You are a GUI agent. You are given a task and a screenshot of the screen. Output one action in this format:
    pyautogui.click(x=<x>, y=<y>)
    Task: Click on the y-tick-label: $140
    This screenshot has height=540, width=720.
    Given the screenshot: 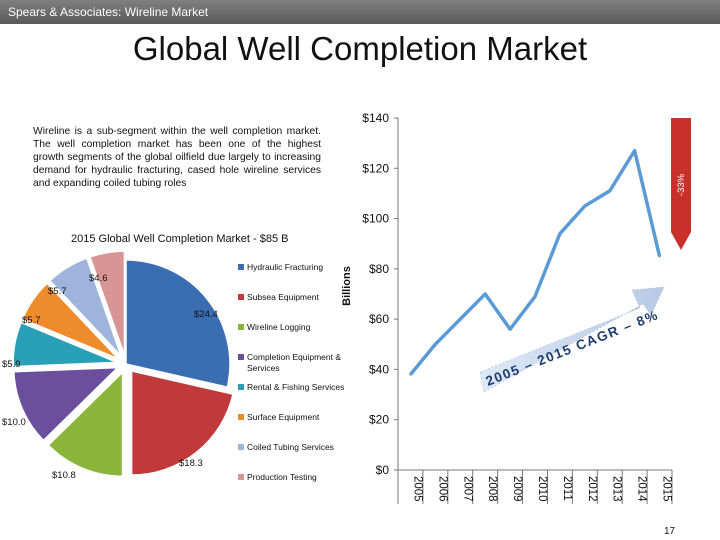 What is the action you would take?
    pyautogui.click(x=375, y=118)
    